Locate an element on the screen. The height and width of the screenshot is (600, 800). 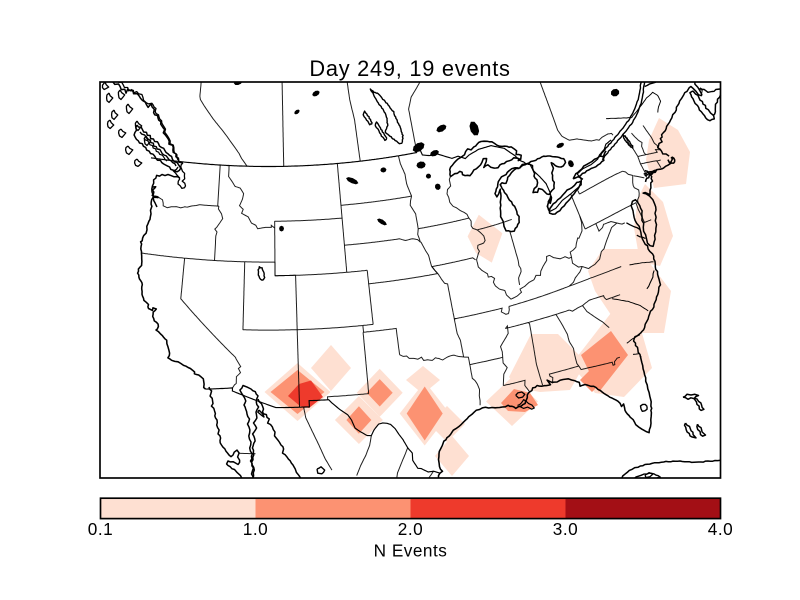
svg-text: 3.0 is located at coordinates (565, 529).